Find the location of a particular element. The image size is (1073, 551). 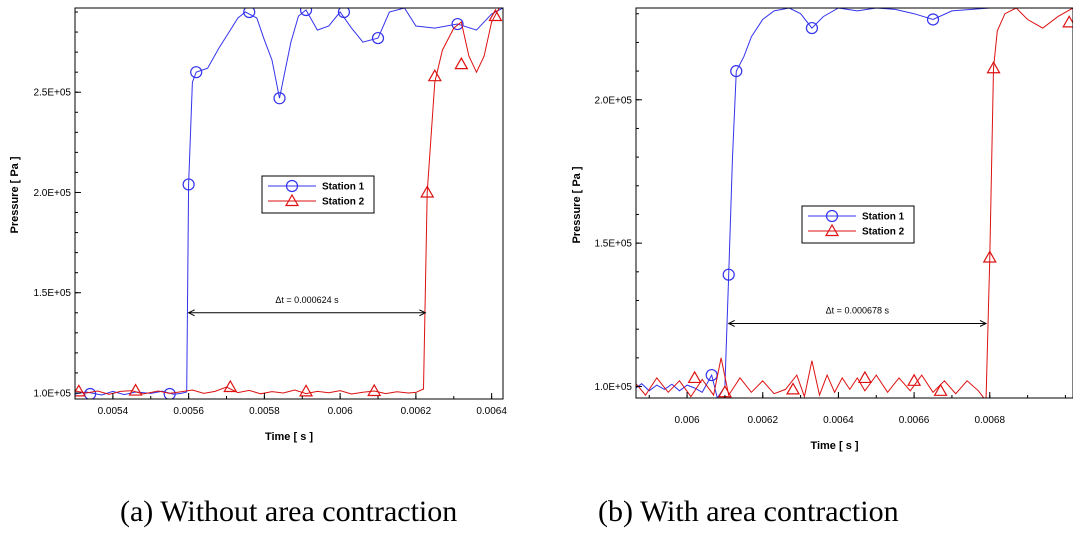

x-tick-label: 0.0068 is located at coordinates (989, 420).